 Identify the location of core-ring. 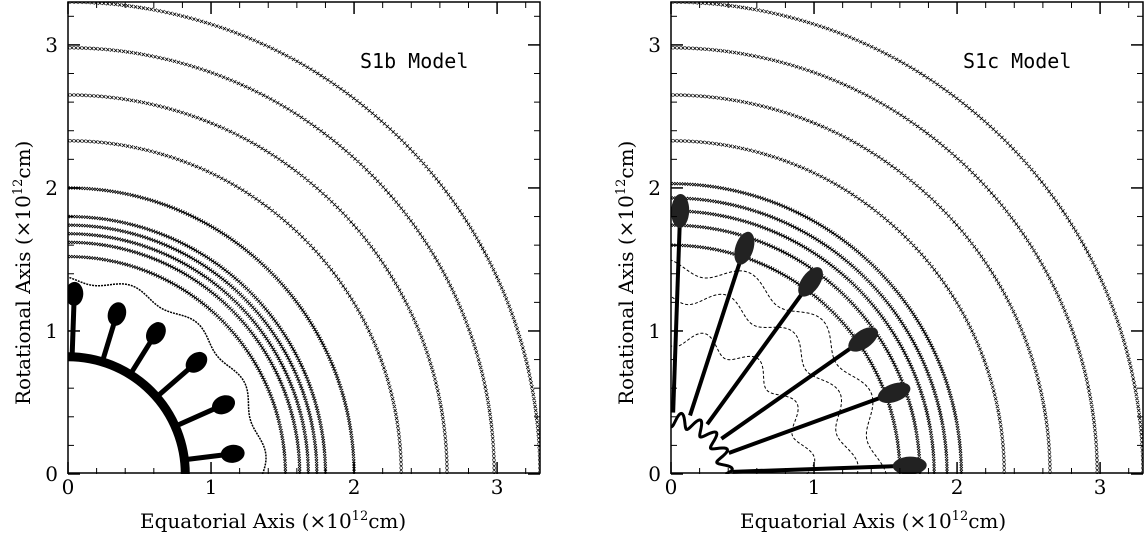
(129, 413).